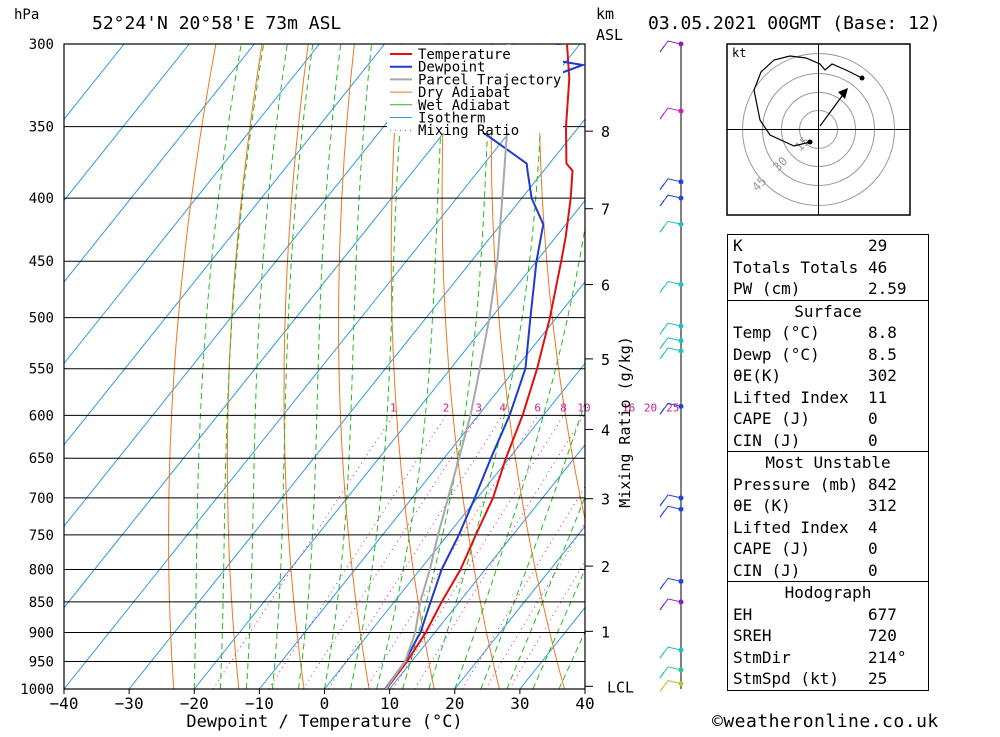 This screenshot has width=1000, height=737. Describe the element at coordinates (862, 78) in the screenshot. I see `hodograph-end-dot` at that location.